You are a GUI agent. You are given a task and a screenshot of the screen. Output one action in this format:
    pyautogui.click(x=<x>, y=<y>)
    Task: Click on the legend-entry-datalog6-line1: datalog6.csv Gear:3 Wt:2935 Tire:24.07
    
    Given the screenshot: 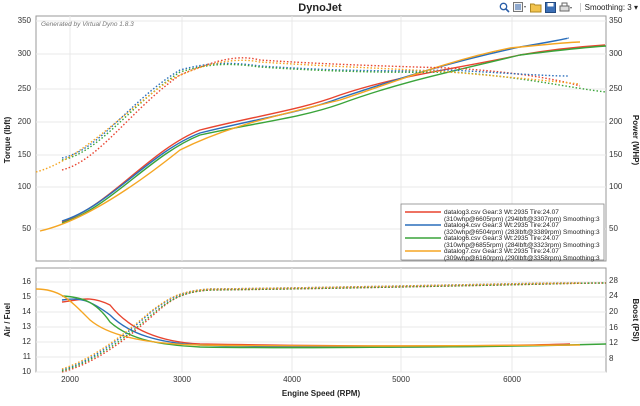 What is the action you would take?
    pyautogui.click(x=501, y=238)
    